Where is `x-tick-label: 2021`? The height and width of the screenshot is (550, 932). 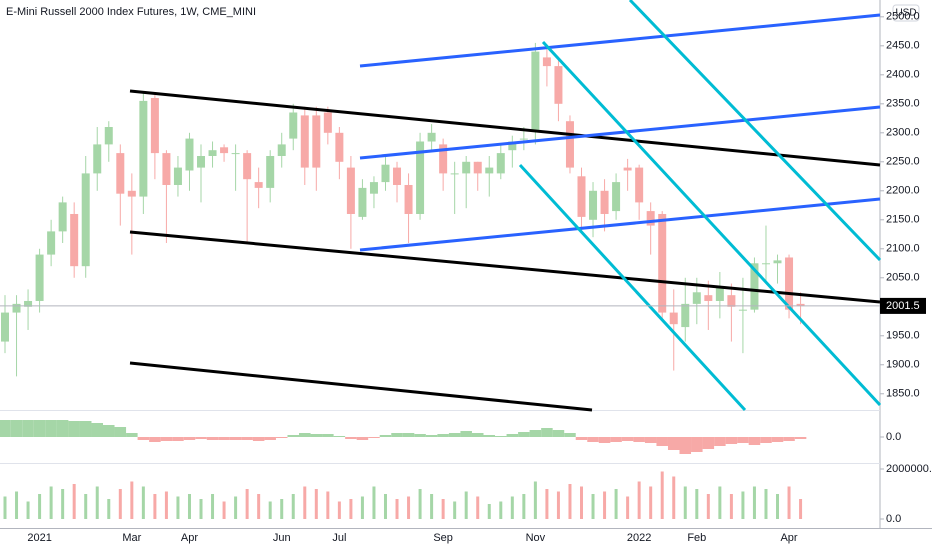
x-tick-label: 2021 is located at coordinates (39, 538).